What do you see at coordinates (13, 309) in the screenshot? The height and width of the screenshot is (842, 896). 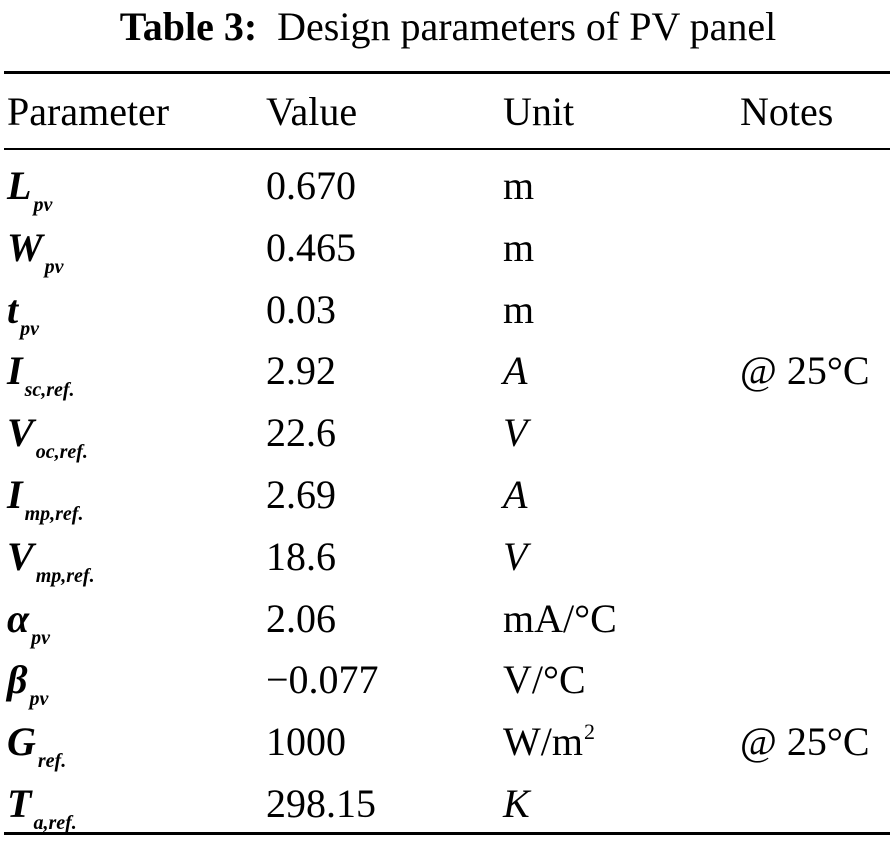 I see `symbol-letter: t` at bounding box center [13, 309].